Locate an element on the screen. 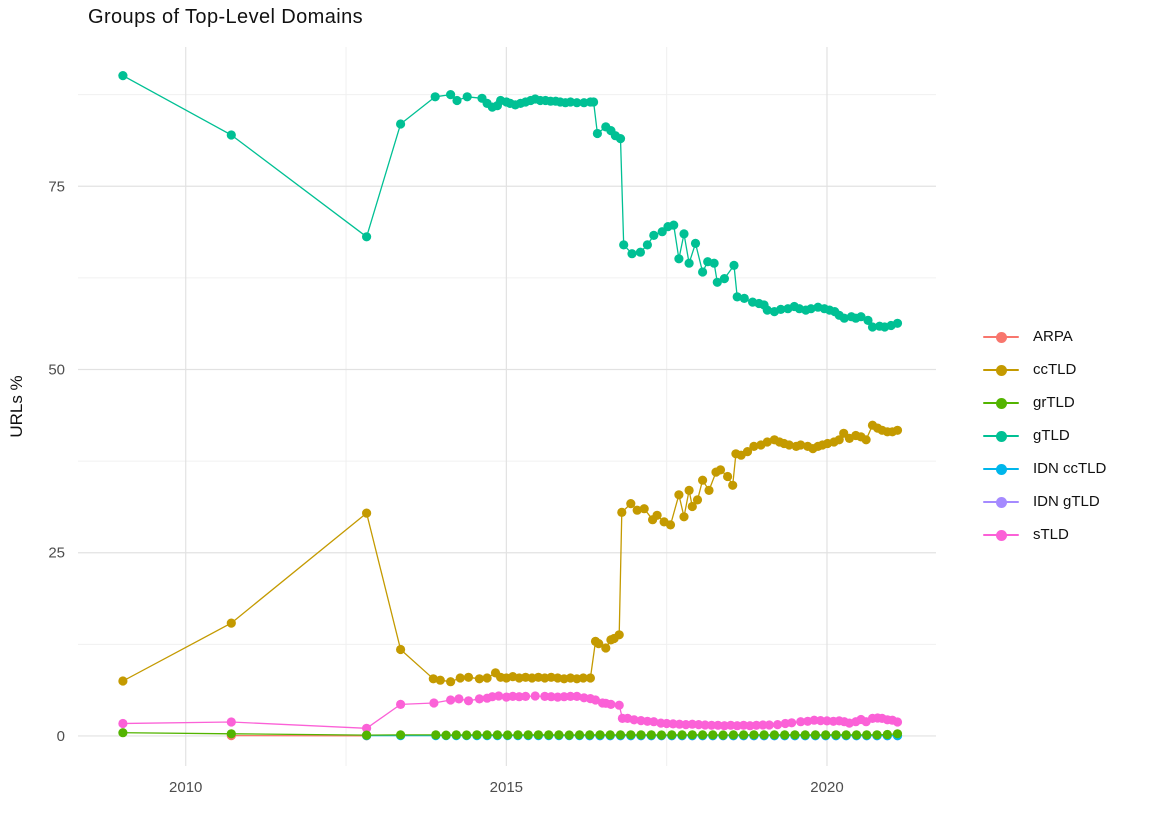  legend-item-stld: sTLD is located at coordinates (1044, 534).